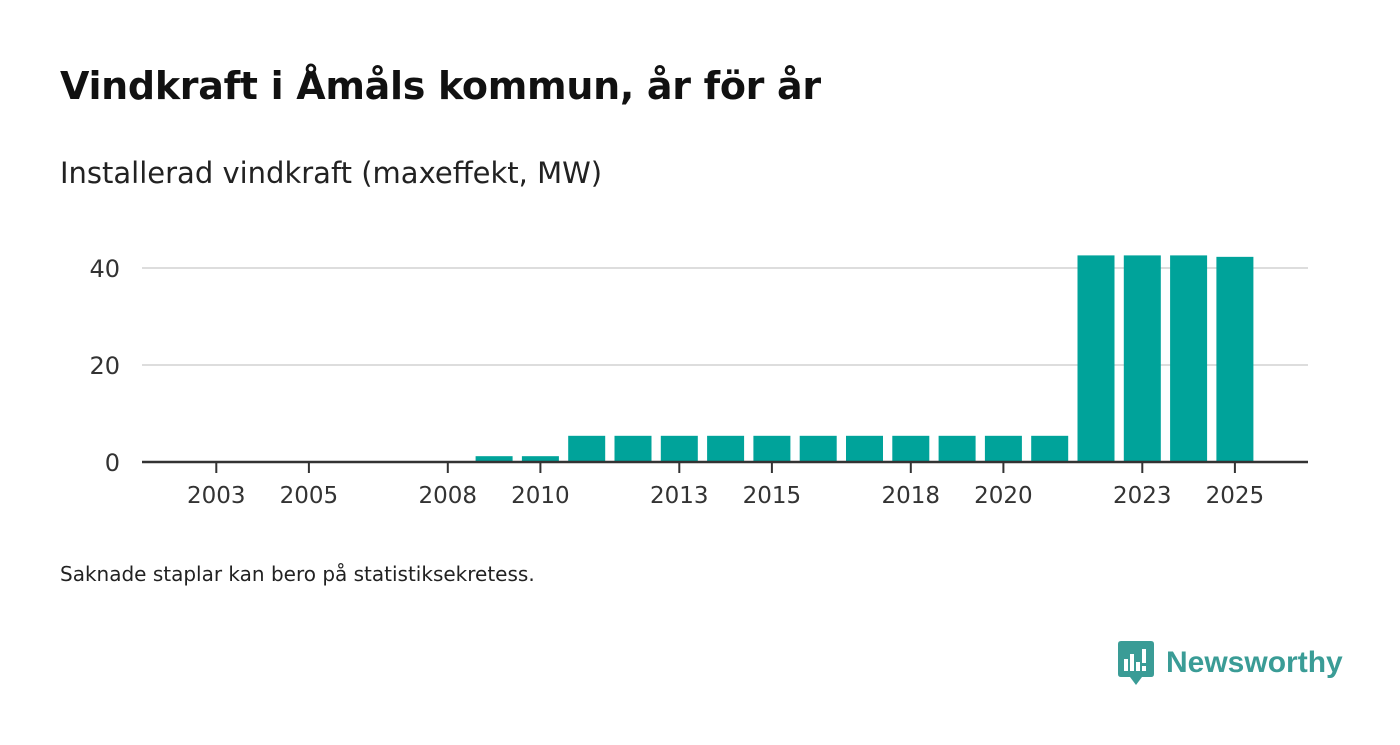  Describe the element at coordinates (726, 448) in the screenshot. I see `bar-2014` at that location.